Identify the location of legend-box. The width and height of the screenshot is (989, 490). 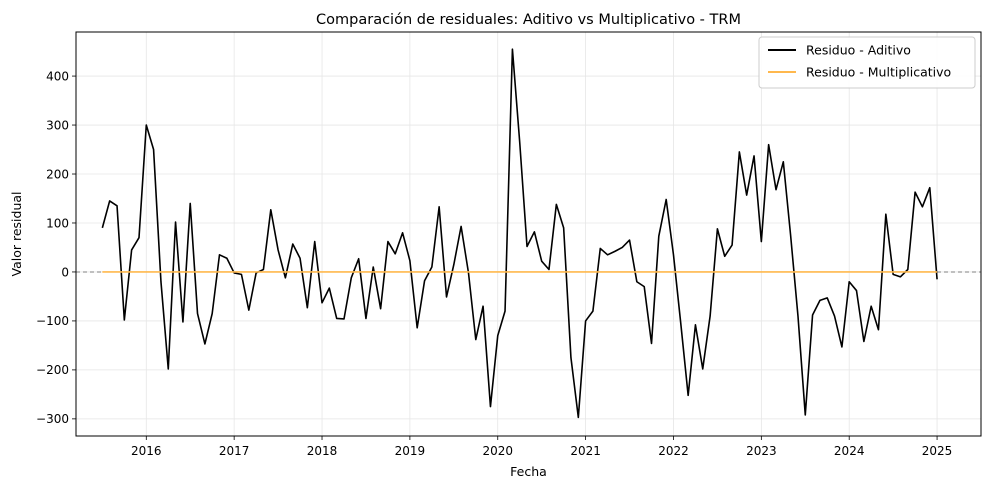
(867, 62).